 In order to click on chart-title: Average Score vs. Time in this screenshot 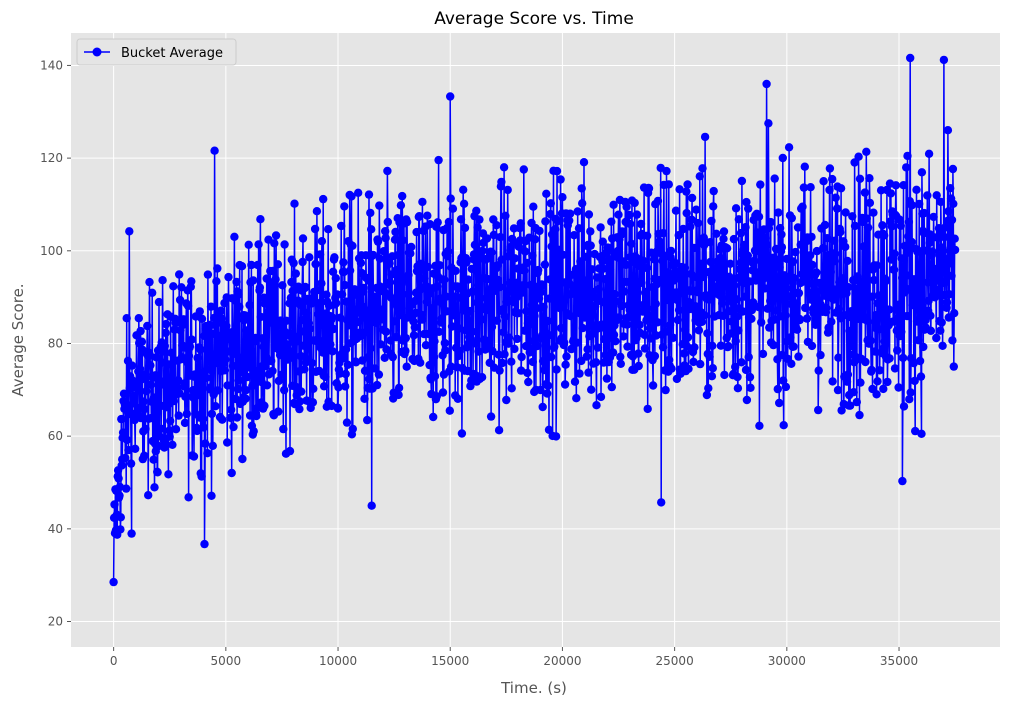, I will do `click(534, 19)`.